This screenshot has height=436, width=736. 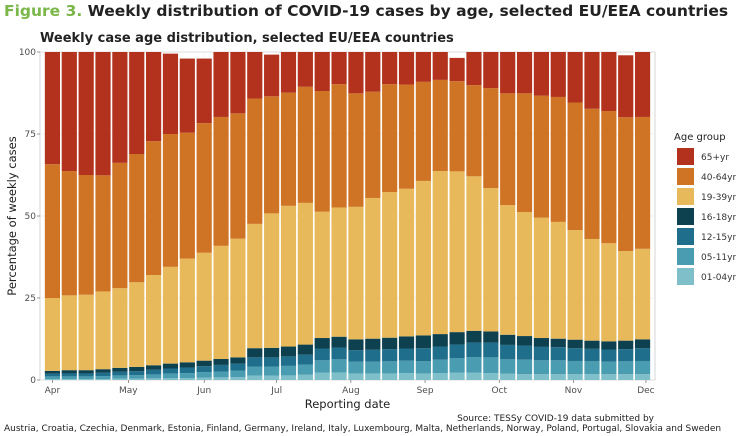 What do you see at coordinates (53, 391) in the screenshot?
I see `x-tick-label: Apr` at bounding box center [53, 391].